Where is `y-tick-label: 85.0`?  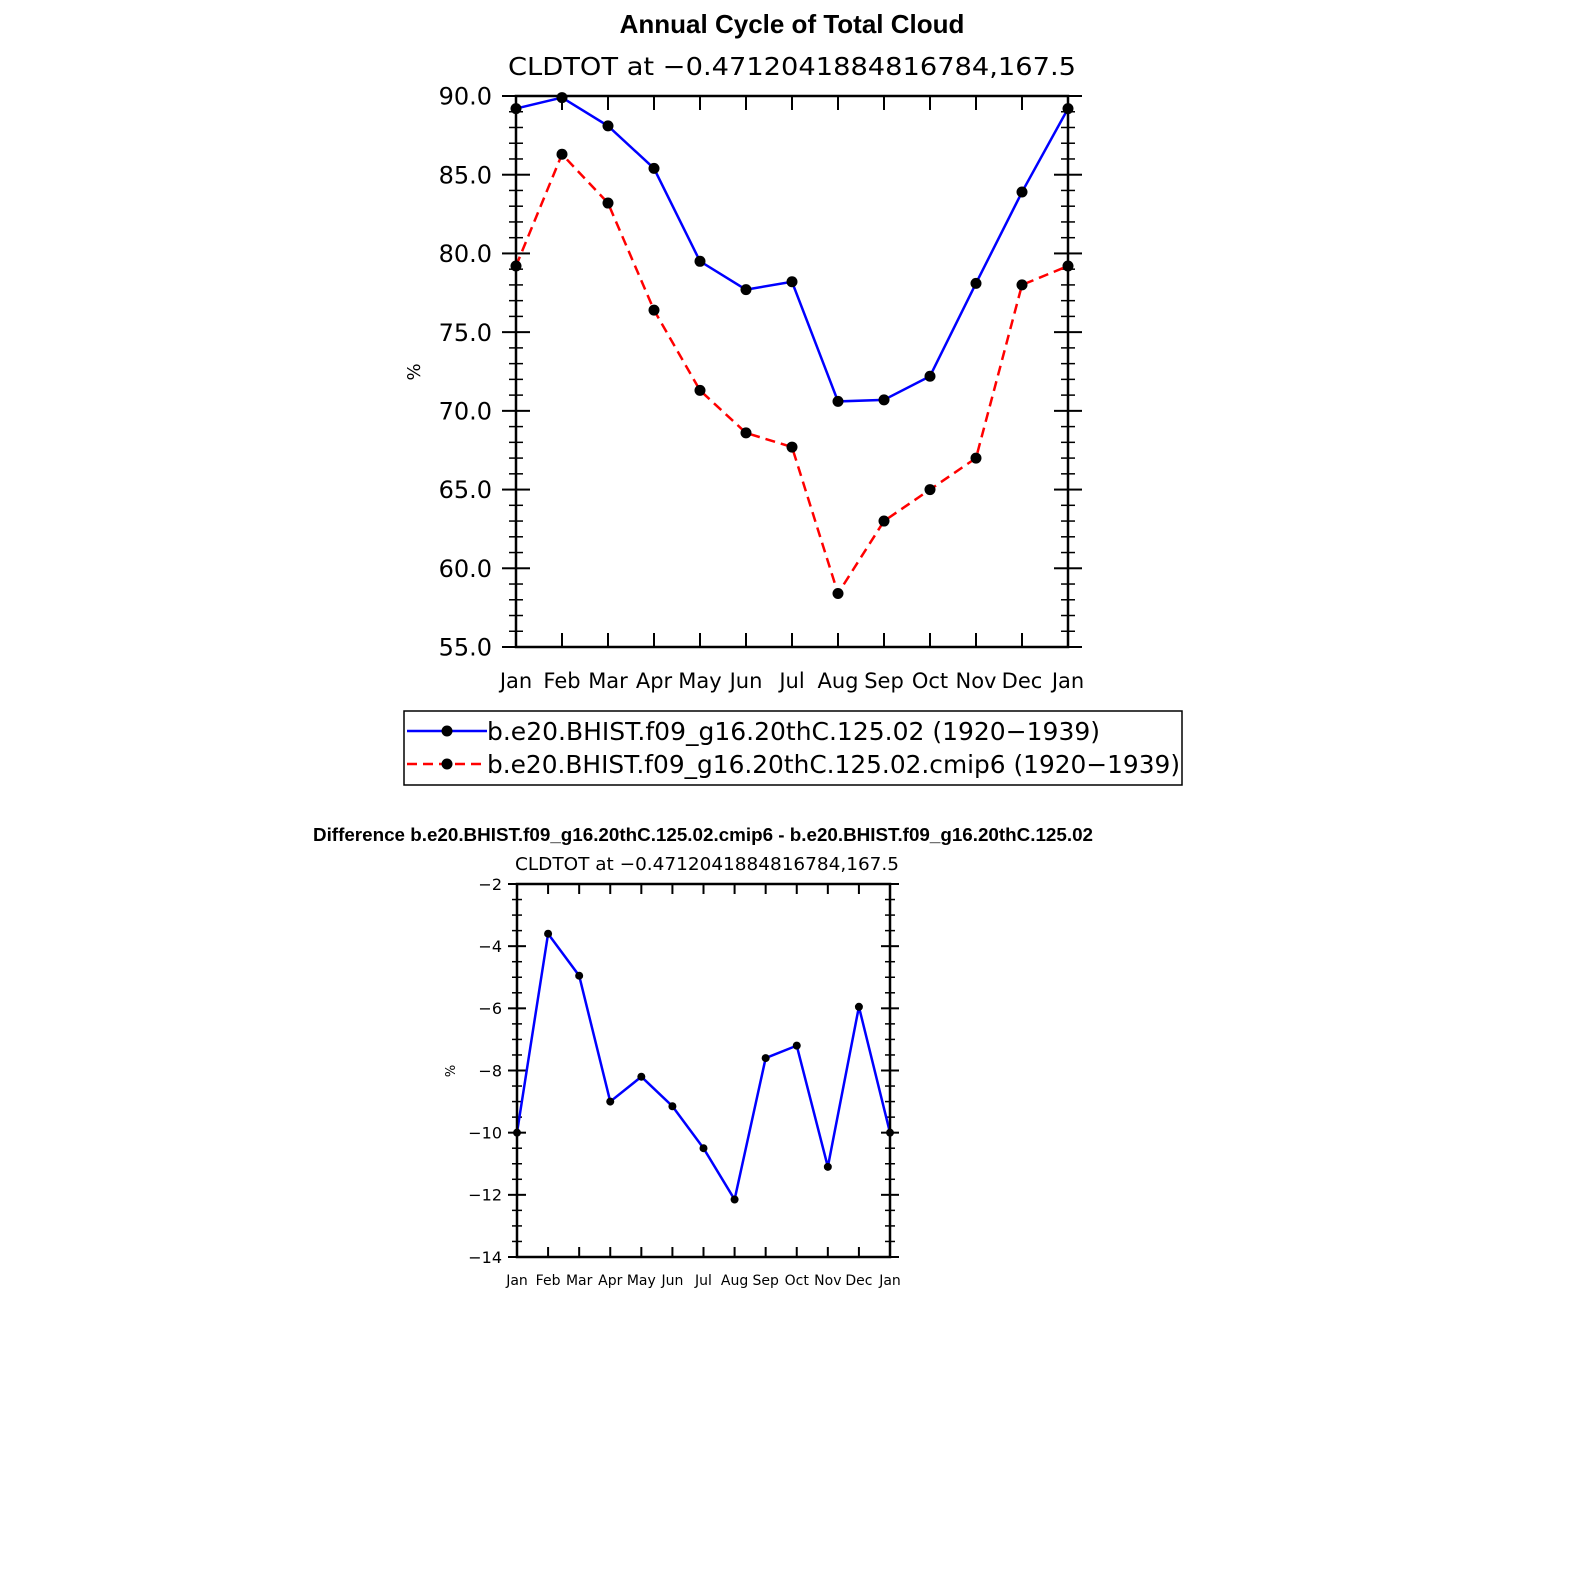 y-tick-label: 85.0 is located at coordinates (465, 175).